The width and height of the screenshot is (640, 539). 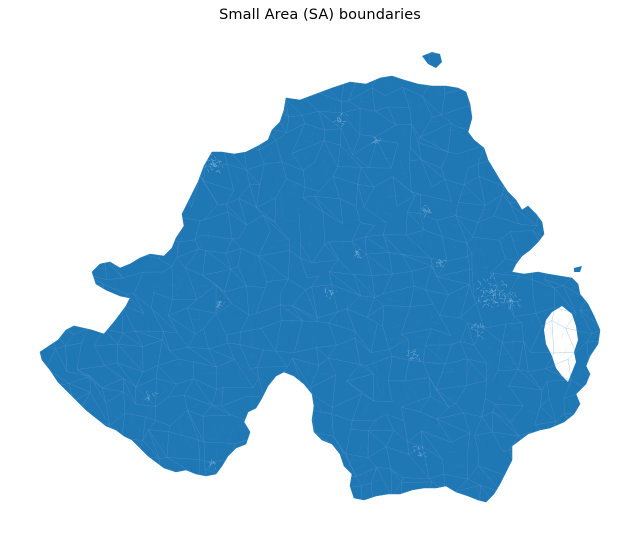 What do you see at coordinates (561, 344) in the screenshot?
I see `strangford-lough` at bounding box center [561, 344].